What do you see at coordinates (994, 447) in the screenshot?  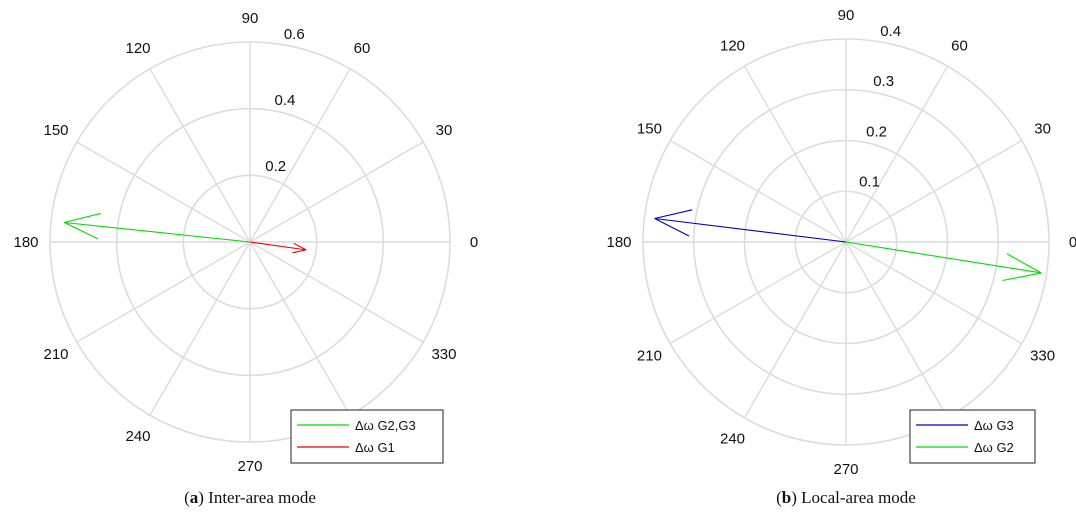 I see `legend-entry: Δω G2` at bounding box center [994, 447].